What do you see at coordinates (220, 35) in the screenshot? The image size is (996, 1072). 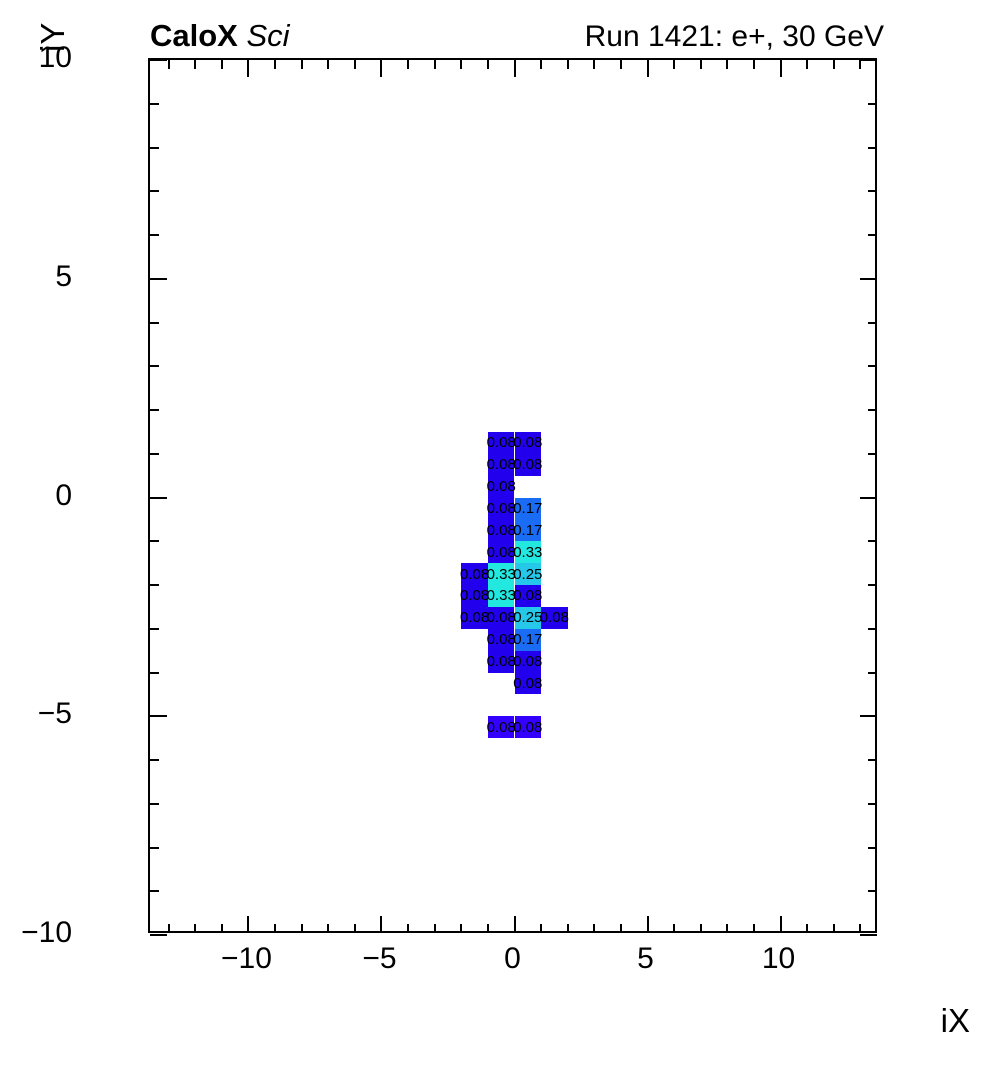 I see `experiment-label: CaloX Sci` at bounding box center [220, 35].